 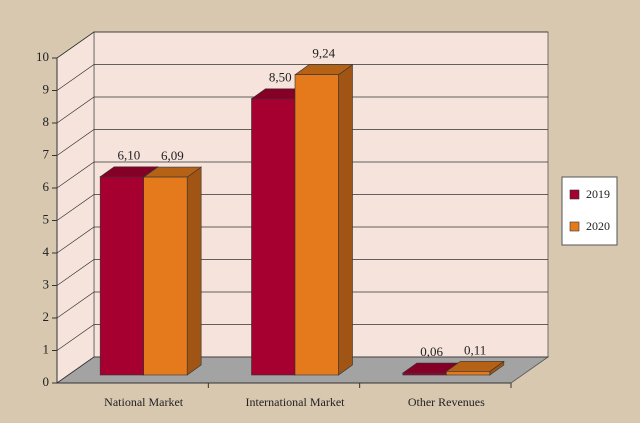 What do you see at coordinates (172, 155) in the screenshot?
I see `value-label: 6,09` at bounding box center [172, 155].